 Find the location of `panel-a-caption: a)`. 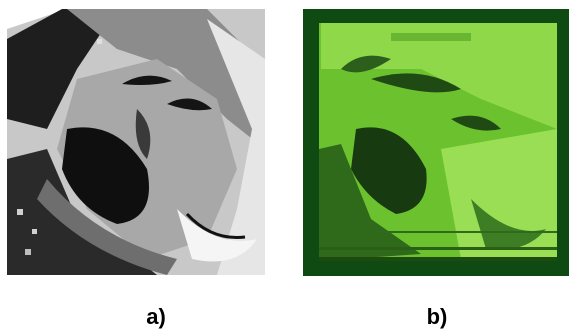

panel-a-caption: a) is located at coordinates (156, 316).